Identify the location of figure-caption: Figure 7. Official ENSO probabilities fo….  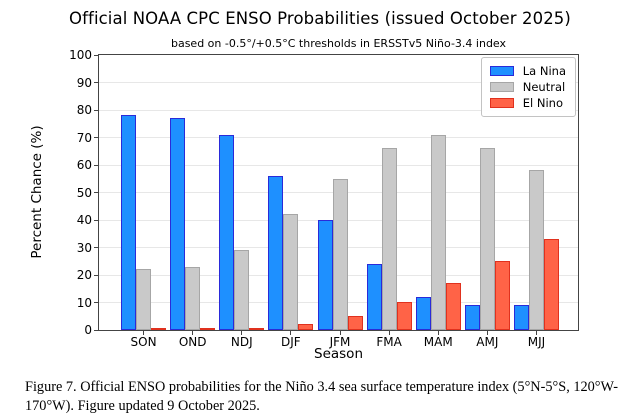
(321, 396).